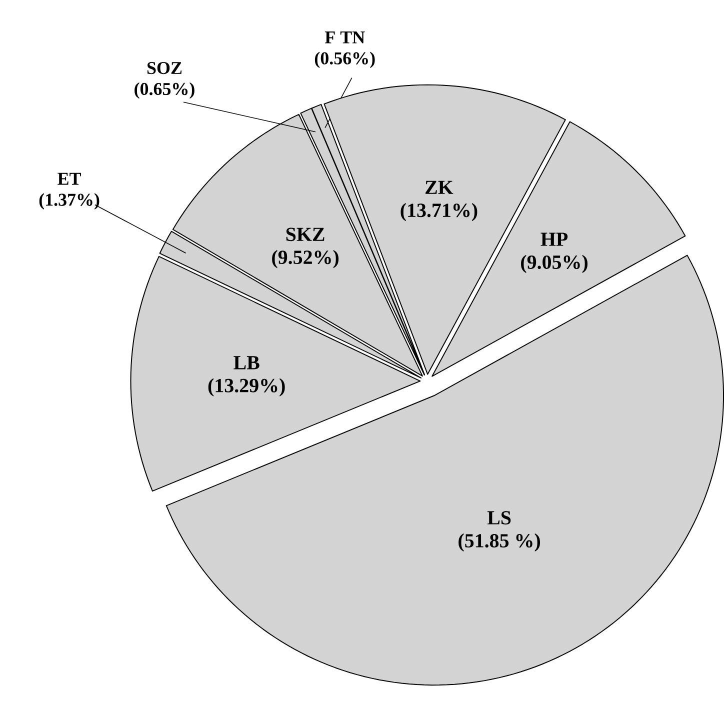 Image resolution: width=724 pixels, height=703 pixels. I want to click on slice-label: ET, so click(69, 179).